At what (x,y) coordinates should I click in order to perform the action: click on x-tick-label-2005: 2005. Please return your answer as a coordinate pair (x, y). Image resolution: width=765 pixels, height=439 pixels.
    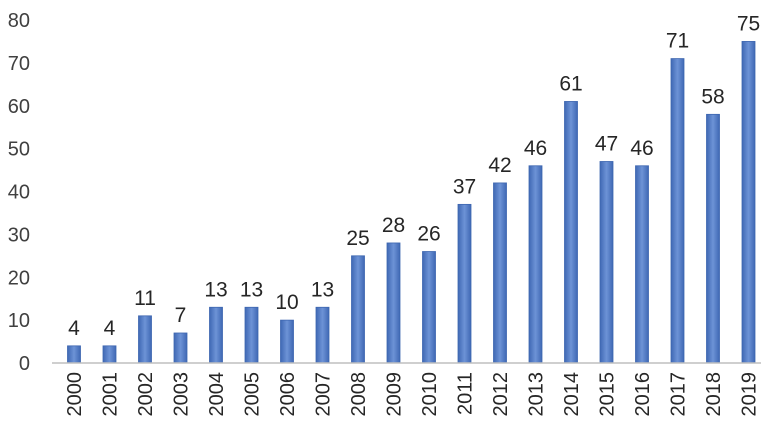
    Looking at the image, I should click on (253, 394).